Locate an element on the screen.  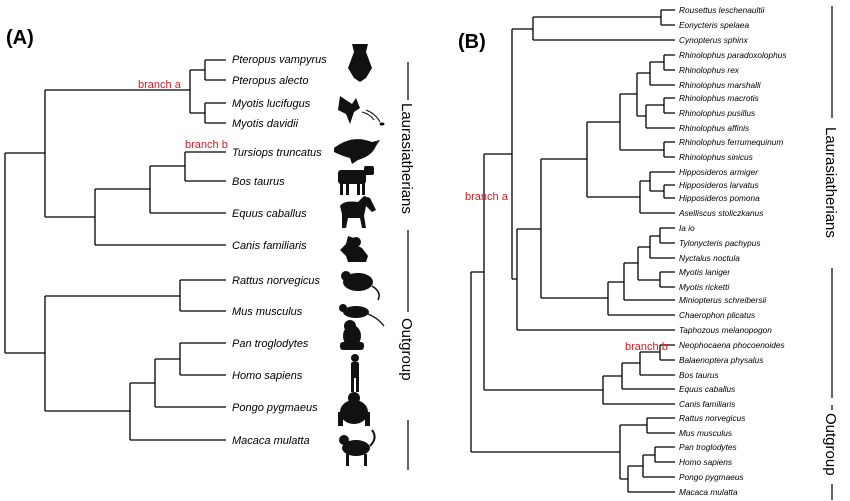
taxon-label: Cynopterus sphinx is located at coordinates (714, 40).